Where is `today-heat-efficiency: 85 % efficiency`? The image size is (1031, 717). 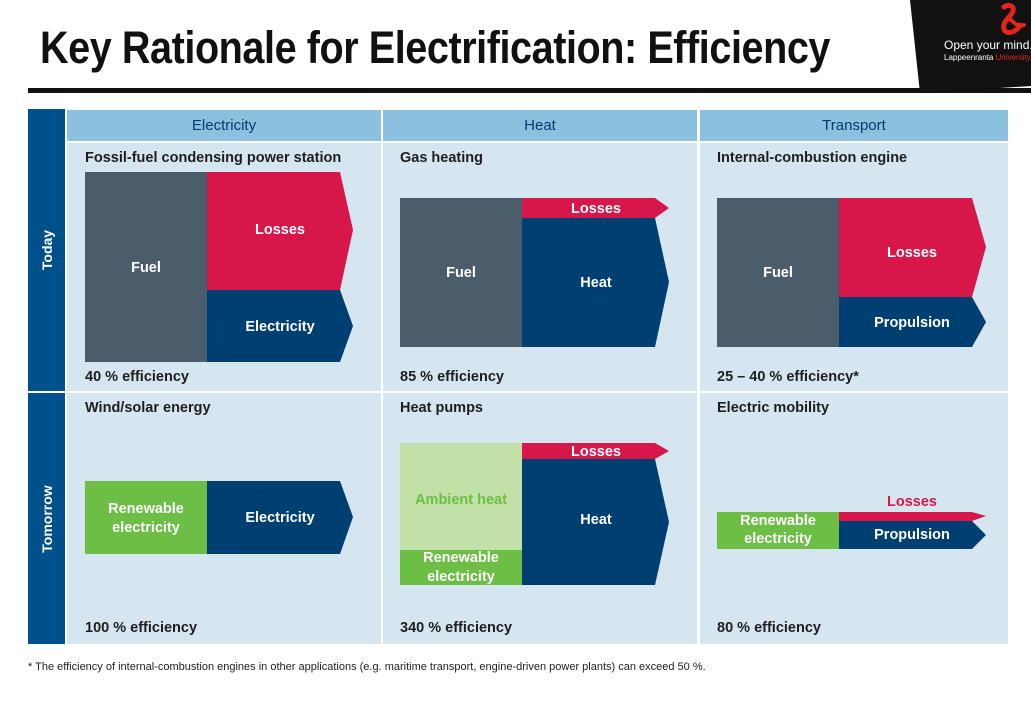
today-heat-efficiency: 85 % efficiency is located at coordinates (452, 377).